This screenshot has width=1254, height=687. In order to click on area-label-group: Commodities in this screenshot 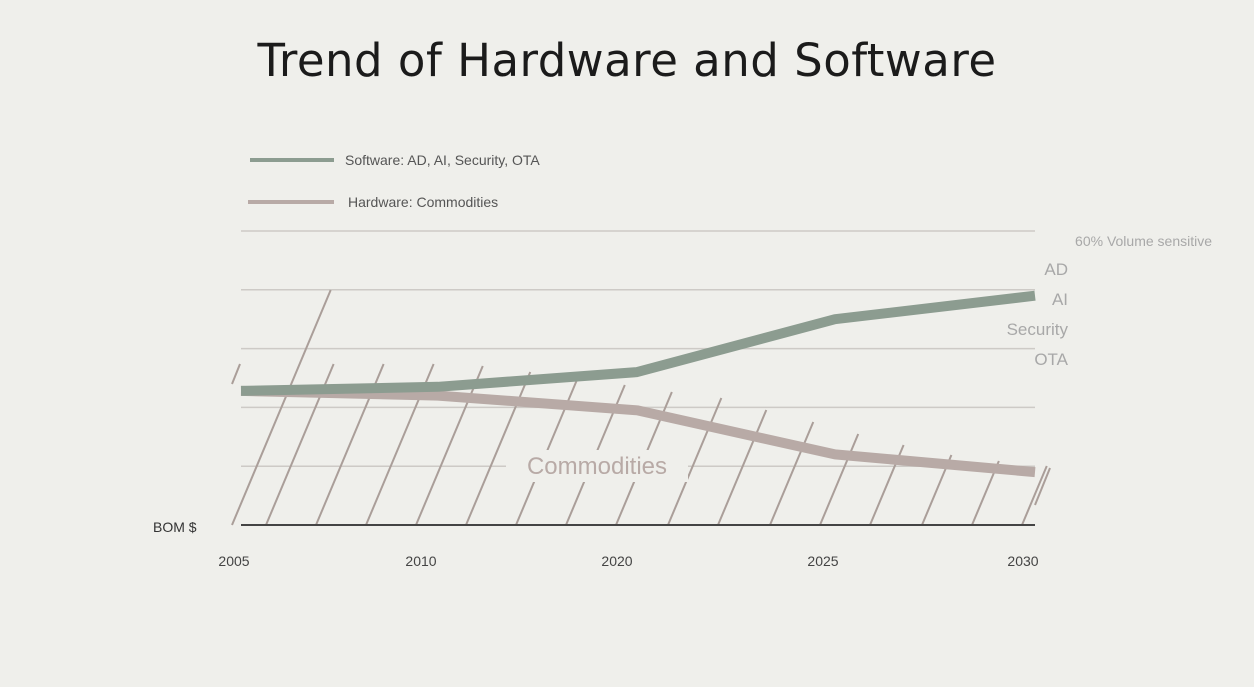, I will do `click(597, 466)`.